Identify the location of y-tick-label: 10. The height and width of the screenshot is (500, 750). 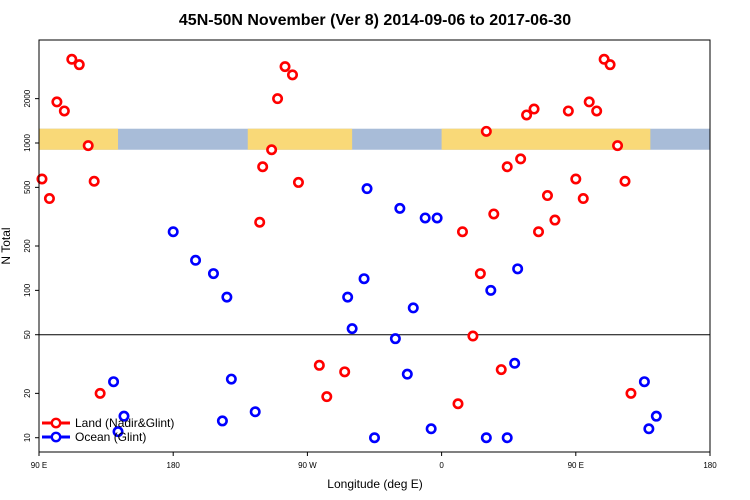
(27, 437).